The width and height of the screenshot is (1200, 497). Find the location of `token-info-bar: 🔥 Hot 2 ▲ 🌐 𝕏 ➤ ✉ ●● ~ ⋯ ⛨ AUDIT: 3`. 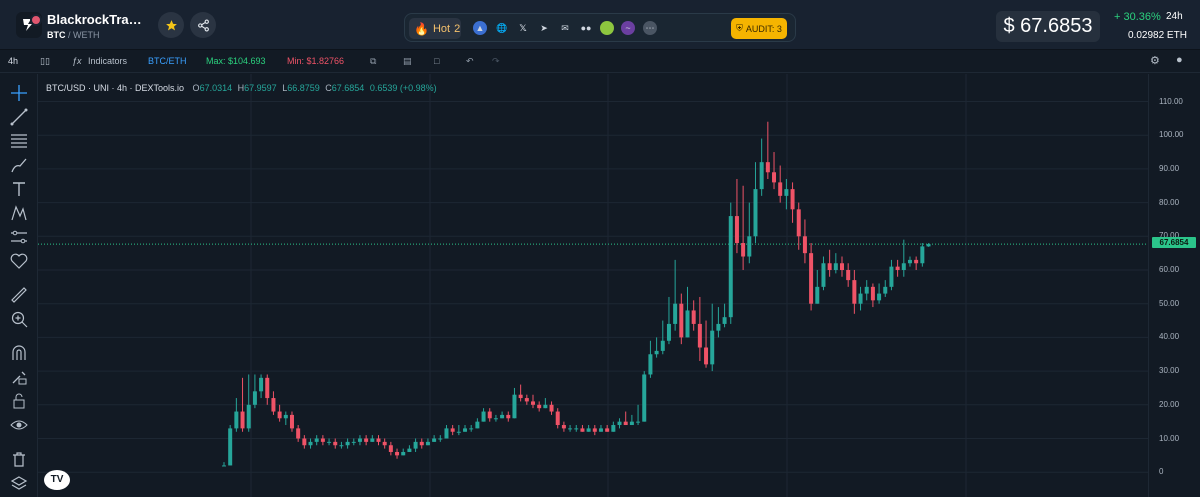

token-info-bar: 🔥 Hot 2 ▲ 🌐 𝕏 ➤ ✉ ●● ~ ⋯ ⛨ AUDIT: 3 is located at coordinates (600, 27).